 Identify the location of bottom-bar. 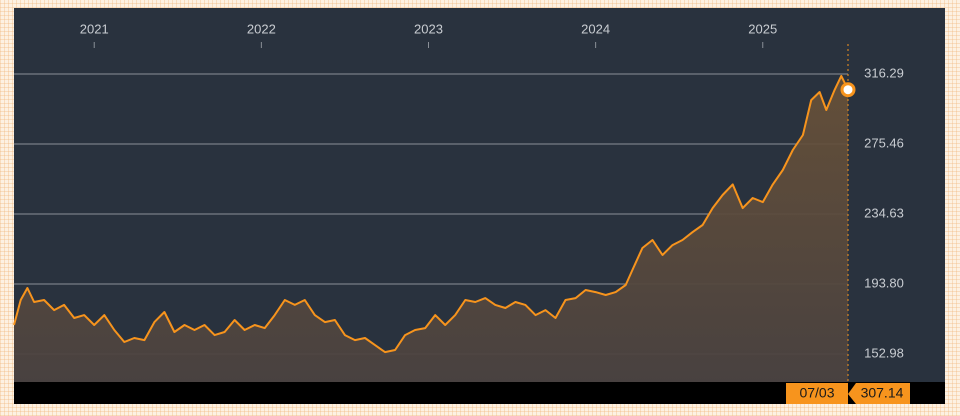
(479, 393).